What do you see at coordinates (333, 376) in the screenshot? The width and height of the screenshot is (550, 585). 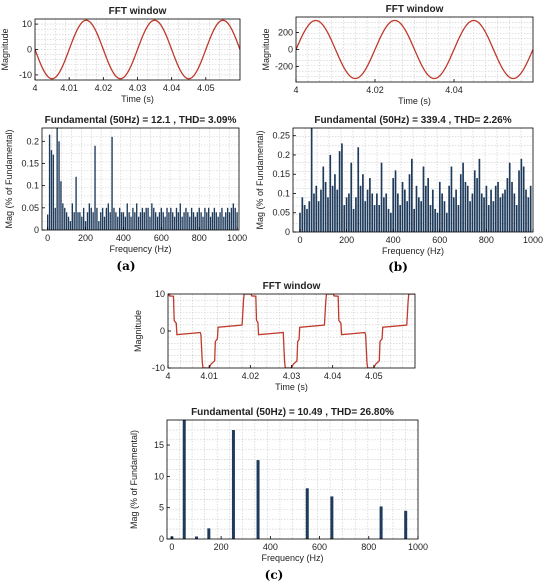 I see `x-tick-label: 4.04` at bounding box center [333, 376].